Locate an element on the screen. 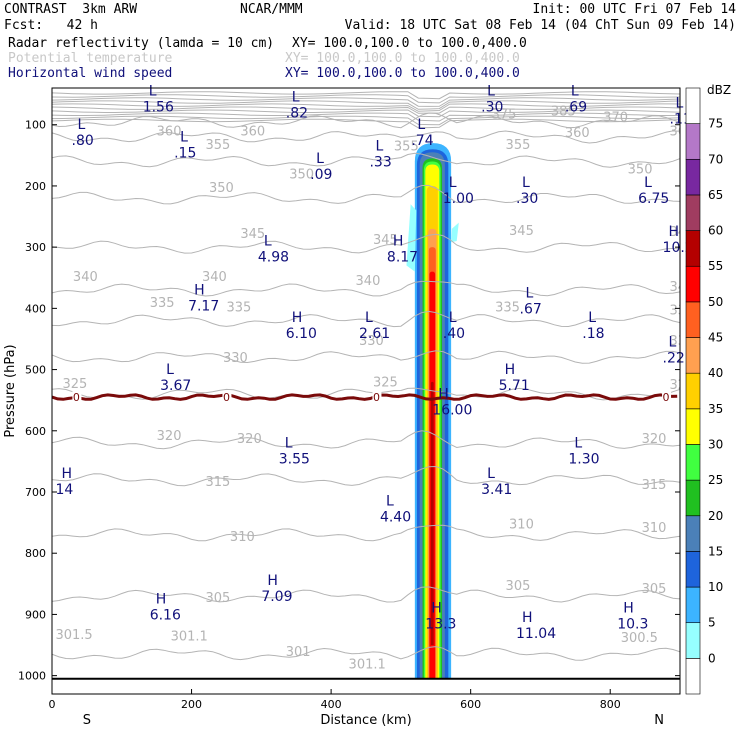 The height and width of the screenshot is (740, 740). colorbar-level-label: 20 is located at coordinates (715, 516).